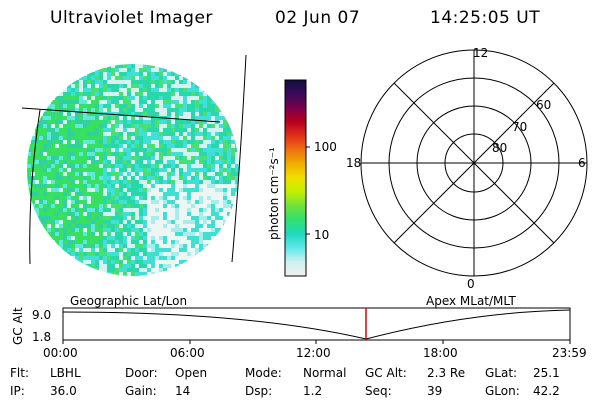  What do you see at coordinates (129, 301) in the screenshot?
I see `timeline-left-label: Geographic Lat/Lon` at bounding box center [129, 301].